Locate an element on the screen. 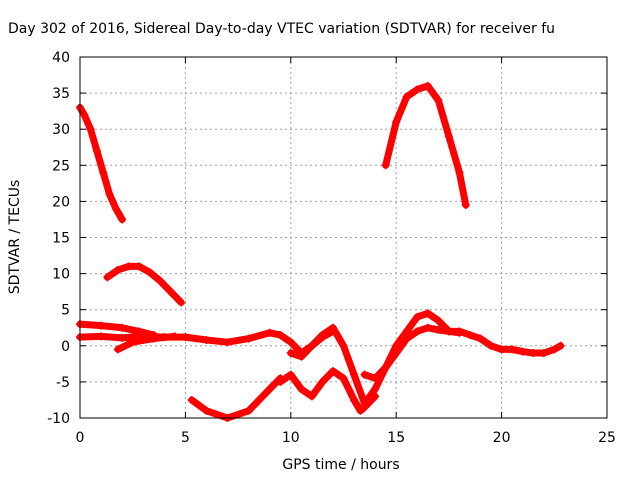  x-tick-label: 10 is located at coordinates (291, 438).